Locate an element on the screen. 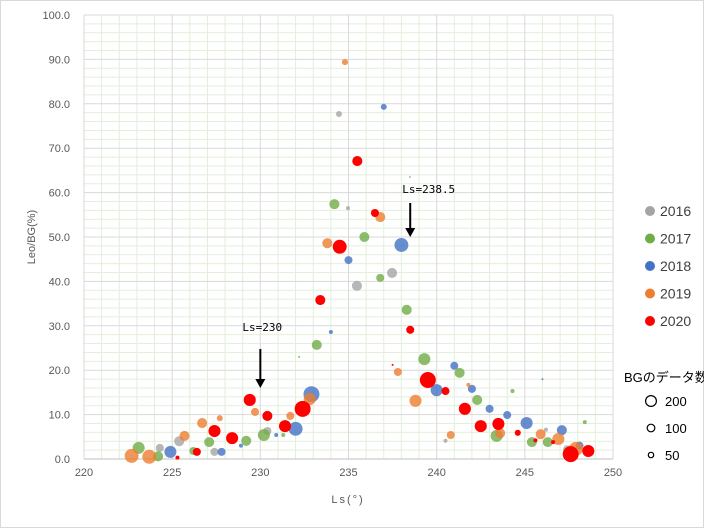  x-tick-label: 230 is located at coordinates (260, 473).